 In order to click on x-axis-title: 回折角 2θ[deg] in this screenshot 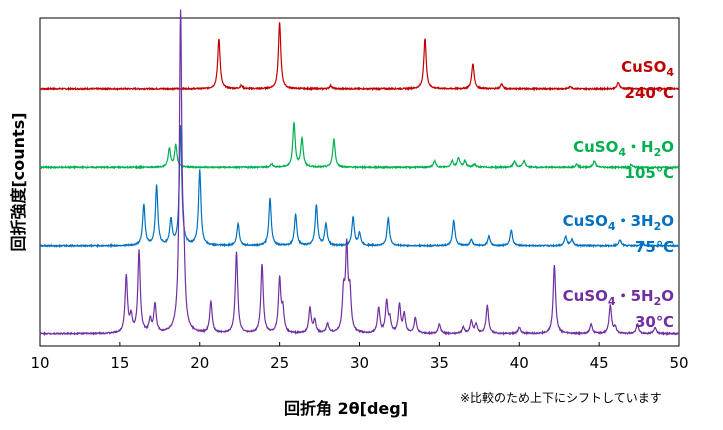, I will do `click(346, 408)`.